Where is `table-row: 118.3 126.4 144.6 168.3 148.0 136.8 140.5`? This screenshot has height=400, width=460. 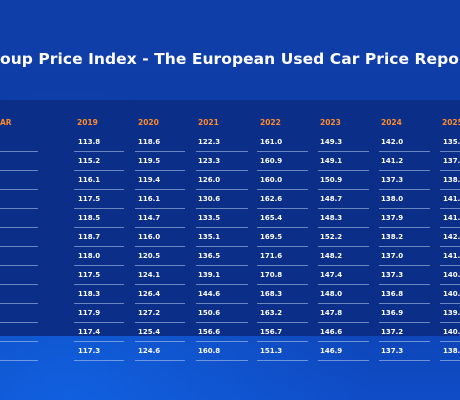 table-row: 118.3 126.4 144.6 168.3 148.0 136.8 140.5 is located at coordinates (230, 295).